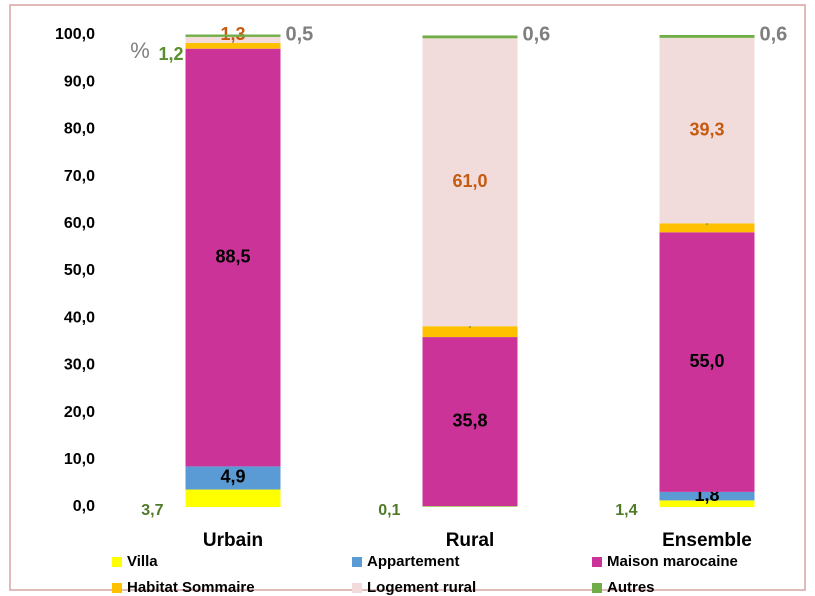 The image size is (815, 596). I want to click on data-label: 4,9, so click(232, 477).